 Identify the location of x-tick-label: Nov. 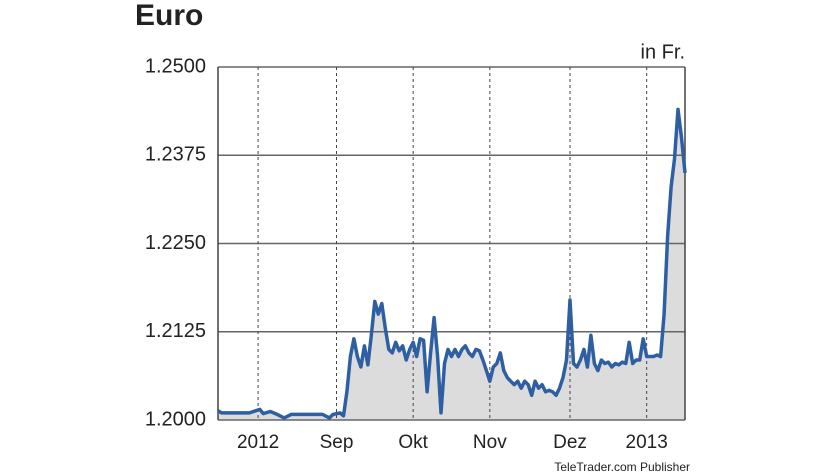
(490, 442).